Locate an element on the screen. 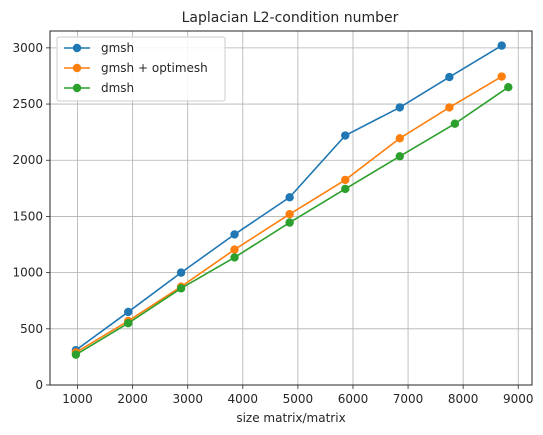 This screenshot has height=435, width=543. x-tick-label: 3000 is located at coordinates (187, 399).